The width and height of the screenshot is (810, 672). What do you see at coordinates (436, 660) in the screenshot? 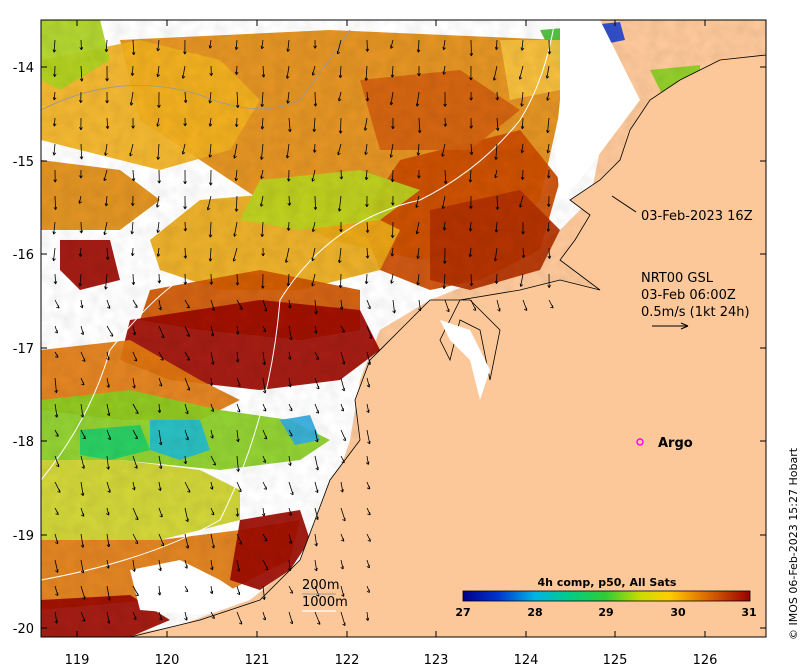
I see `lon-tick-label: 123` at bounding box center [436, 660].